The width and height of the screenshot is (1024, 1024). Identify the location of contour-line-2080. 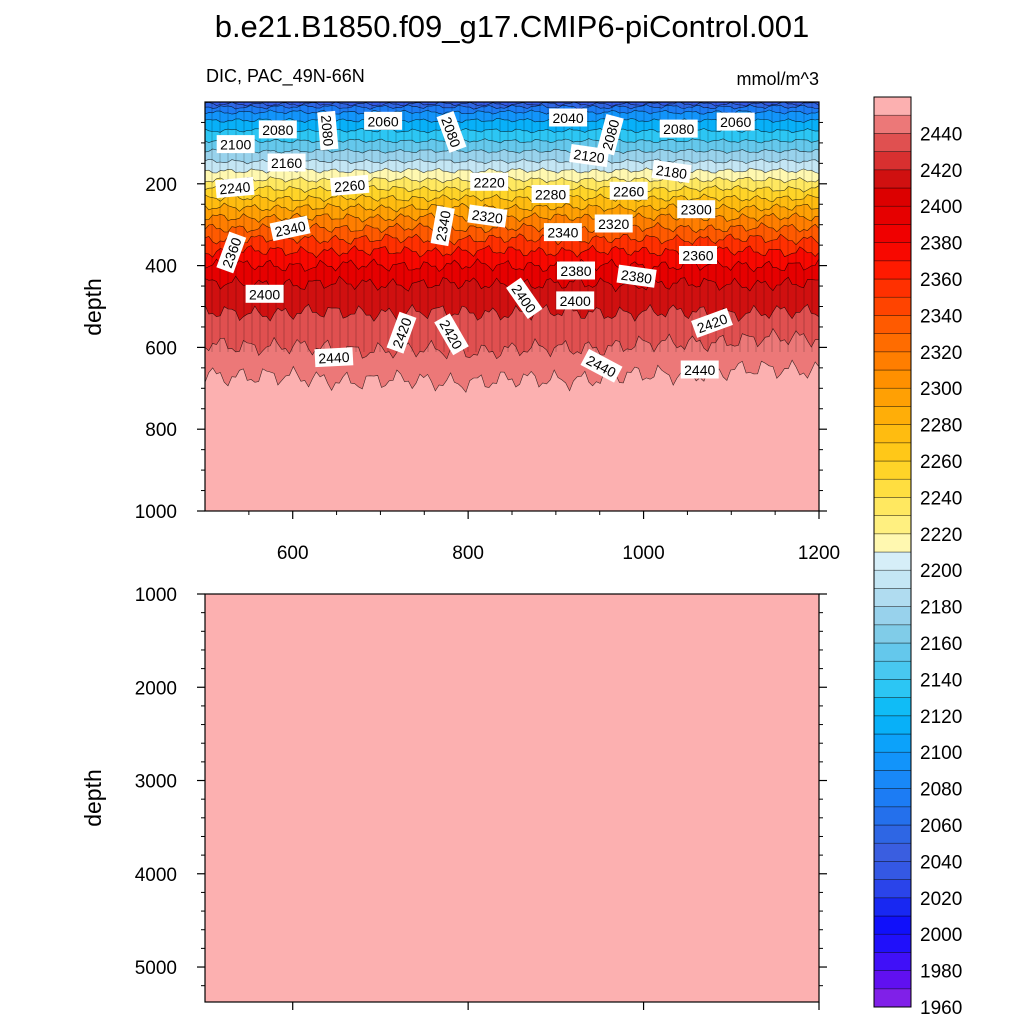
(512, 112).